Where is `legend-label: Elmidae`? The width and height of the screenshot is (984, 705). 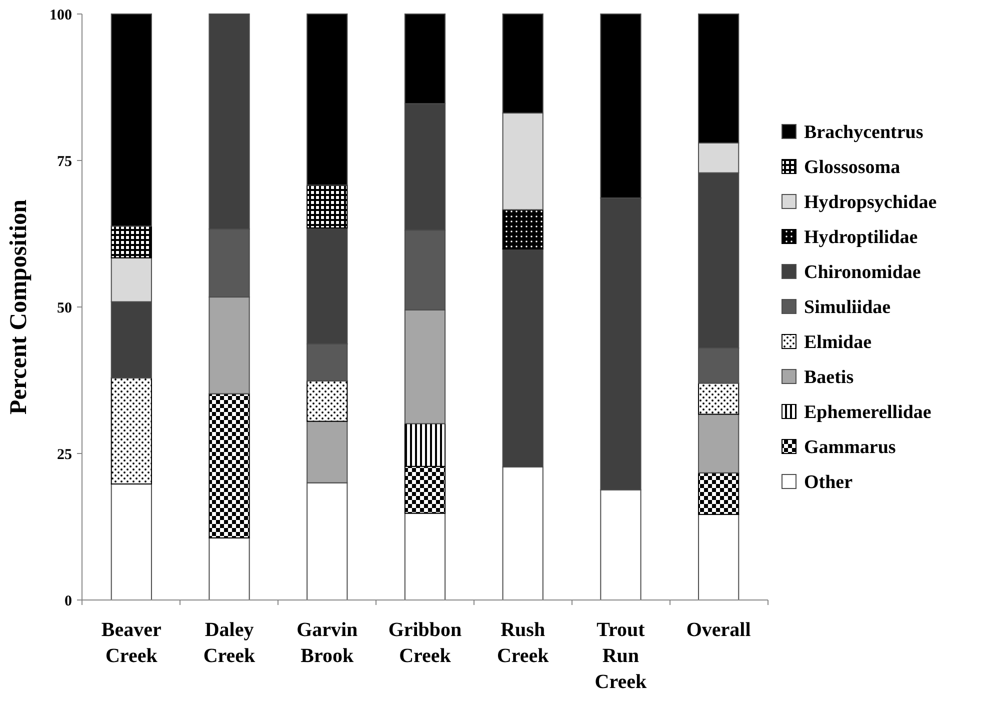 legend-label: Elmidae is located at coordinates (838, 343).